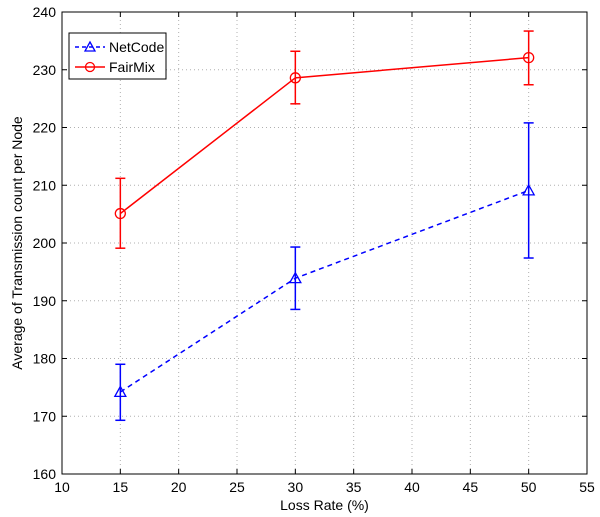 Image resolution: width=600 pixels, height=517 pixels. Describe the element at coordinates (90, 67) in the screenshot. I see `legend-marker-circle-icon` at that location.